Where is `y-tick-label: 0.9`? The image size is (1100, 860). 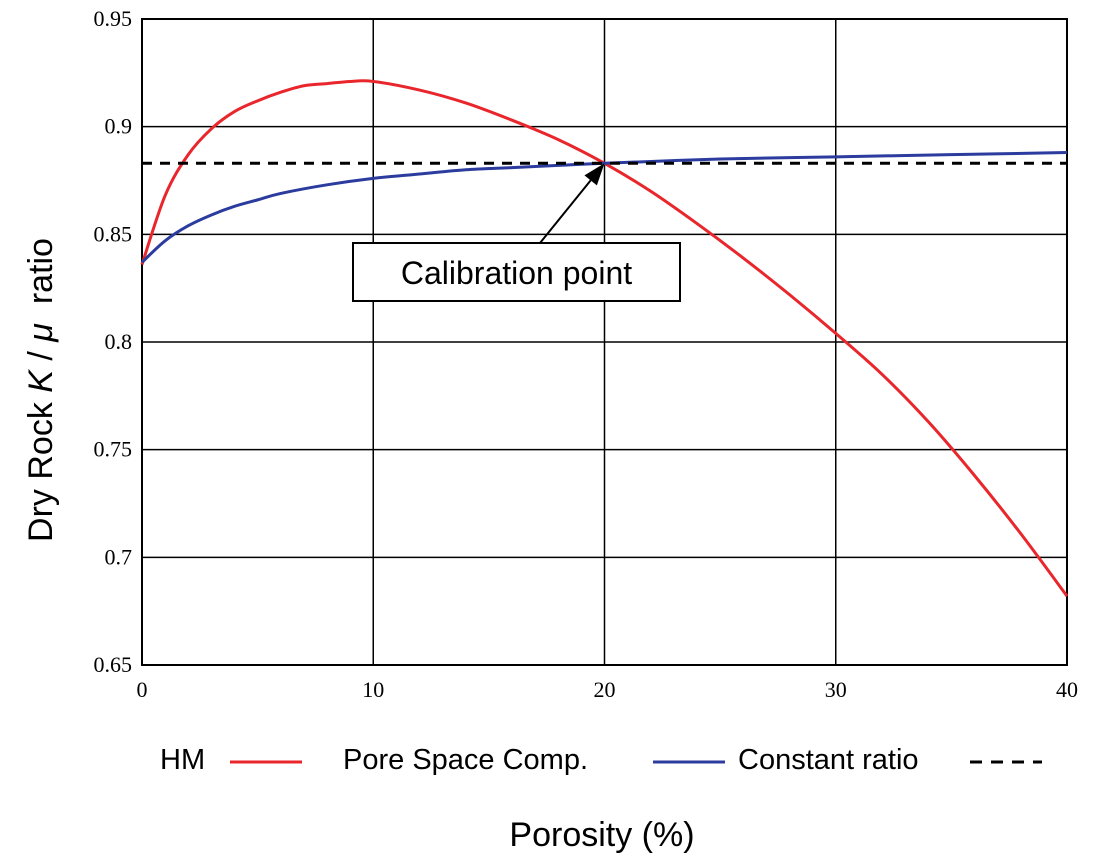 y-tick-label: 0.9 is located at coordinates (119, 126).